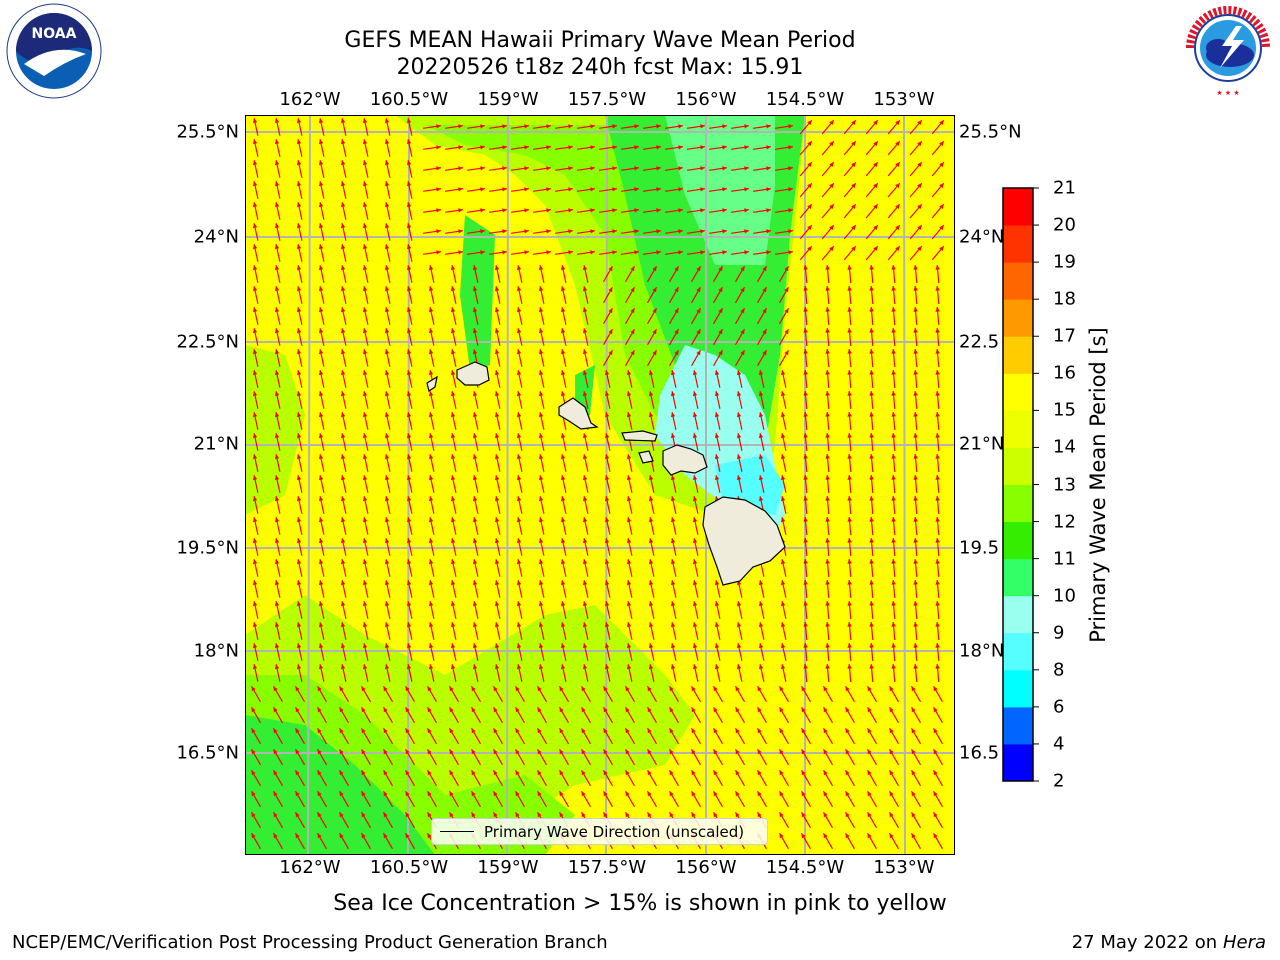 The height and width of the screenshot is (960, 1280). I want to click on noaa-logo: NOAA, so click(54, 51).